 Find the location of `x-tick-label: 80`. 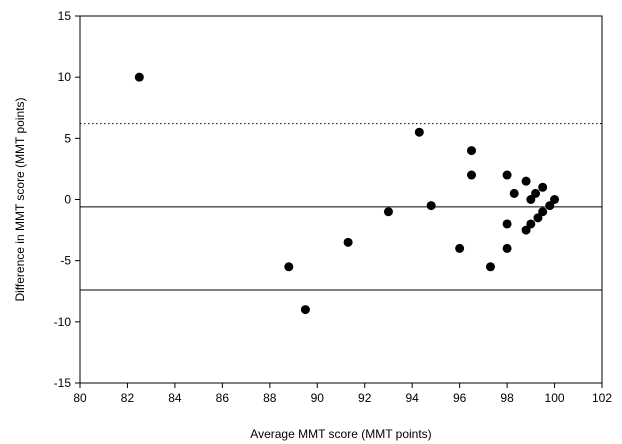

x-tick-label: 80 is located at coordinates (80, 398).